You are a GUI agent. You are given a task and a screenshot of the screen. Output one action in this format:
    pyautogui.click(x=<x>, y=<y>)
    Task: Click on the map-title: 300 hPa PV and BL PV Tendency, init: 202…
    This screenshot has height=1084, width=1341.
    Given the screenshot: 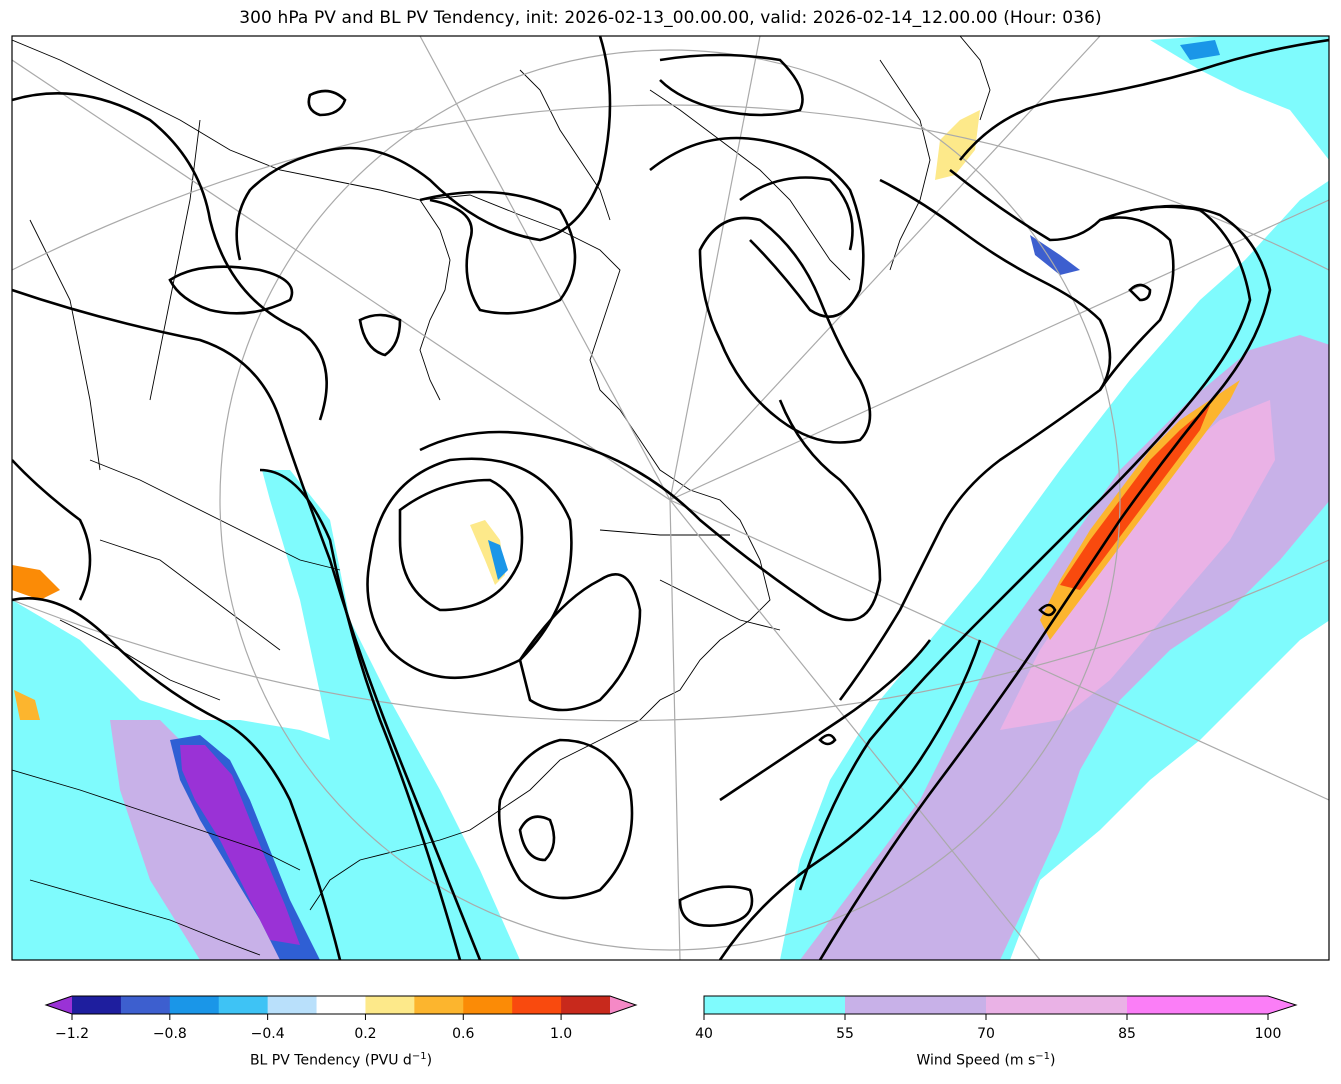 What is the action you would take?
    pyautogui.click(x=670, y=18)
    